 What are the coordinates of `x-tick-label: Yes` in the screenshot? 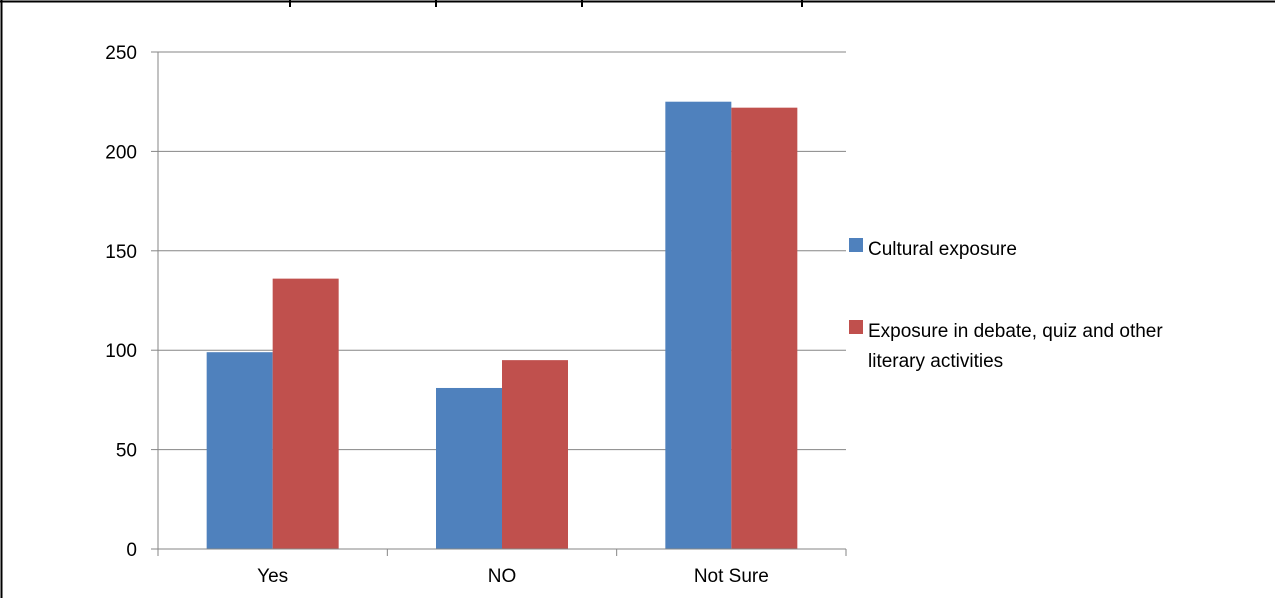 It's located at (272, 576).